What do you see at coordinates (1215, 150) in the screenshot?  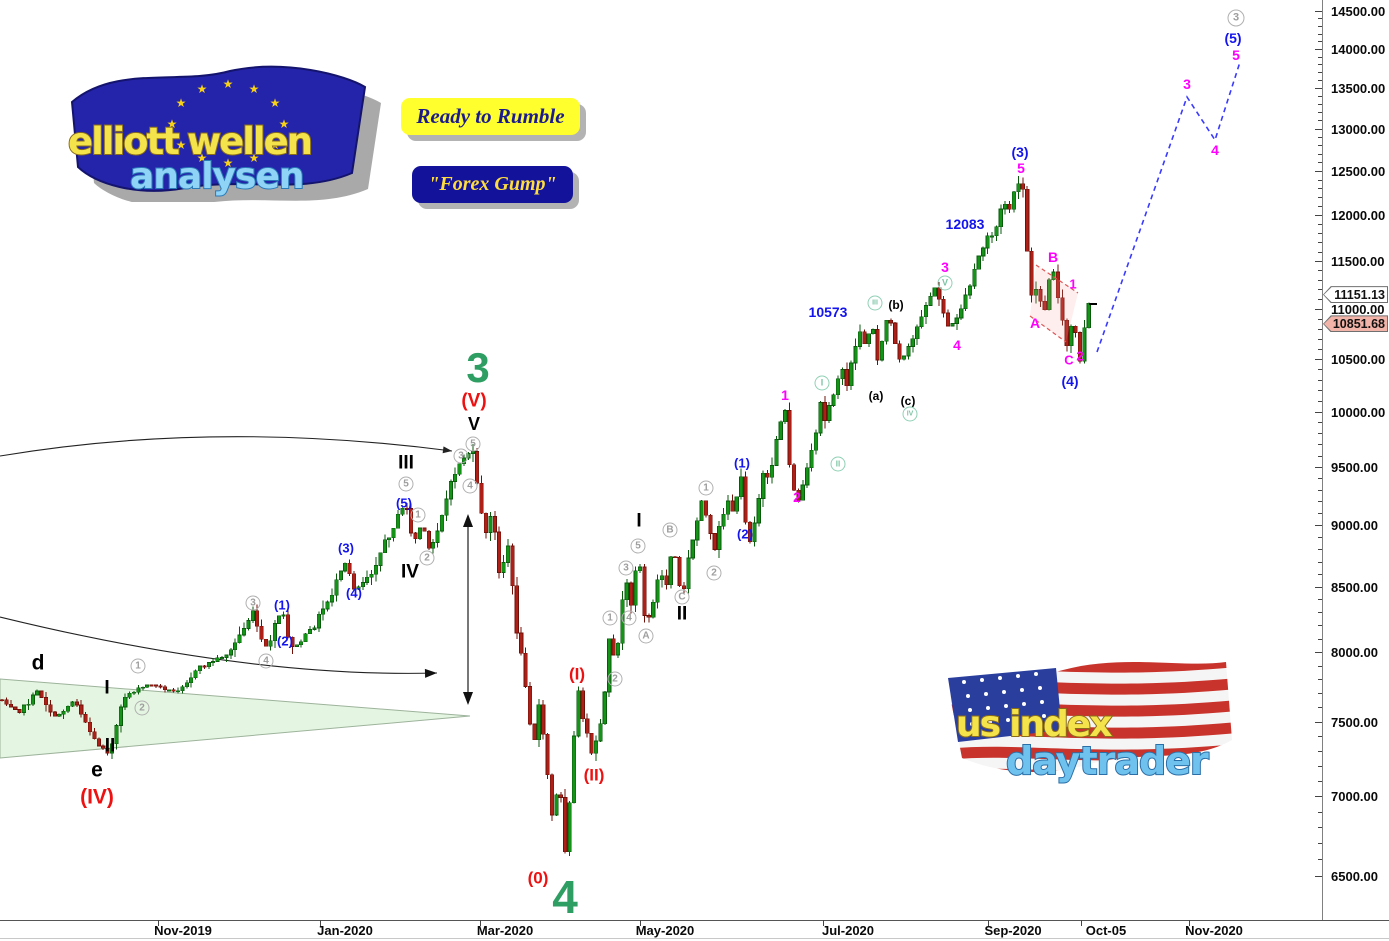 I see `wave-label: 4` at bounding box center [1215, 150].